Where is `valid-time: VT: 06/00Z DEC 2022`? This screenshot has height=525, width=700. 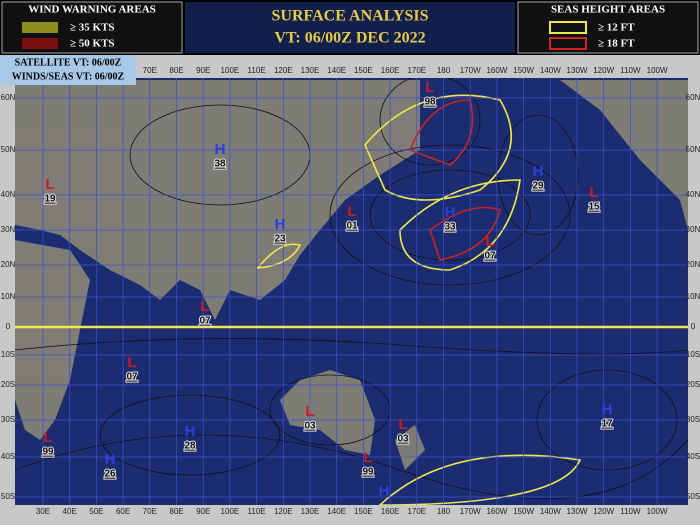 valid-time: VT: 06/00Z DEC 2022 is located at coordinates (349, 38).